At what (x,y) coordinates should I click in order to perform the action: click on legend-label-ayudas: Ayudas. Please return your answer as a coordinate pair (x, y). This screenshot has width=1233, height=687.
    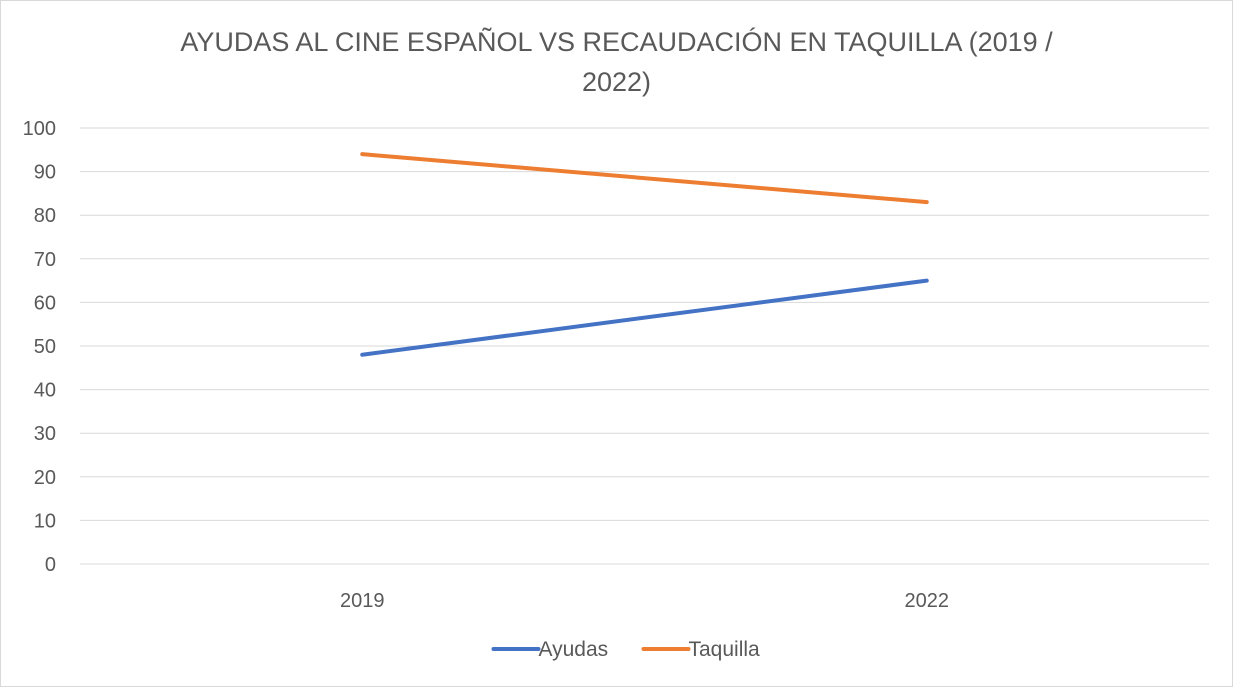
    Looking at the image, I should click on (574, 649).